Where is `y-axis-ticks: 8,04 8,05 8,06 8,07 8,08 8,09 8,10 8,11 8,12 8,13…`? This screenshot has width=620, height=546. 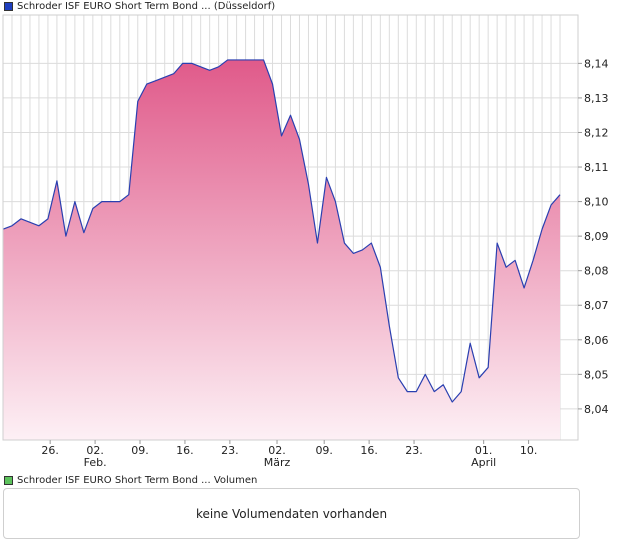
y-axis-ticks: 8,04 8,05 8,06 8,07 8,08 8,09 8,10 8,11 8,12 8,13… is located at coordinates (593, 236).